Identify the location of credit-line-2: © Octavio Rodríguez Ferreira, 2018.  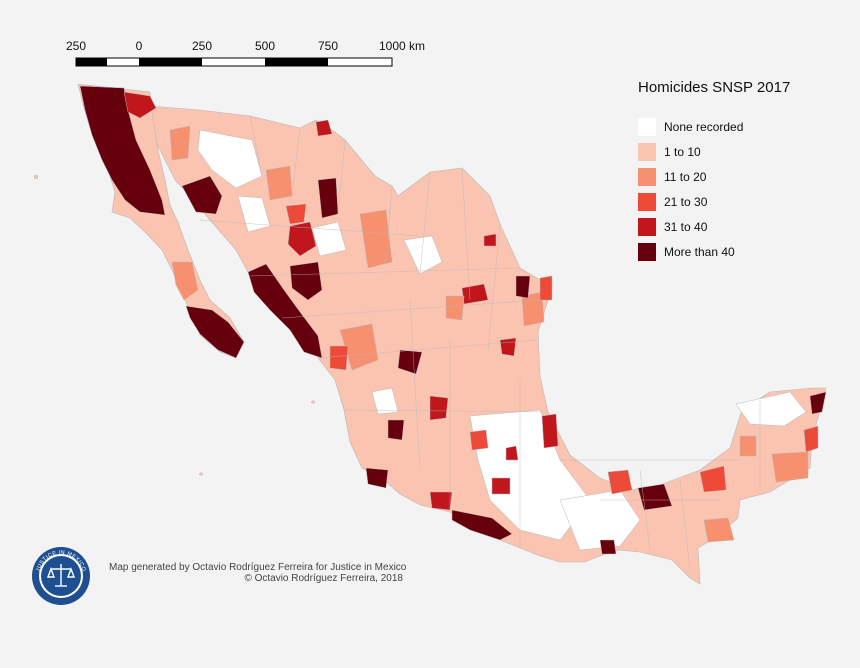
(323, 578).